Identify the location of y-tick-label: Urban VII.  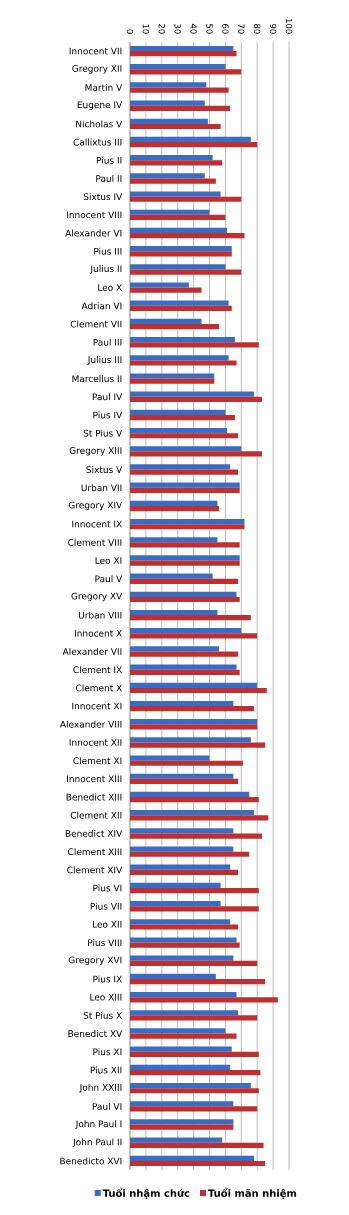
(101, 488).